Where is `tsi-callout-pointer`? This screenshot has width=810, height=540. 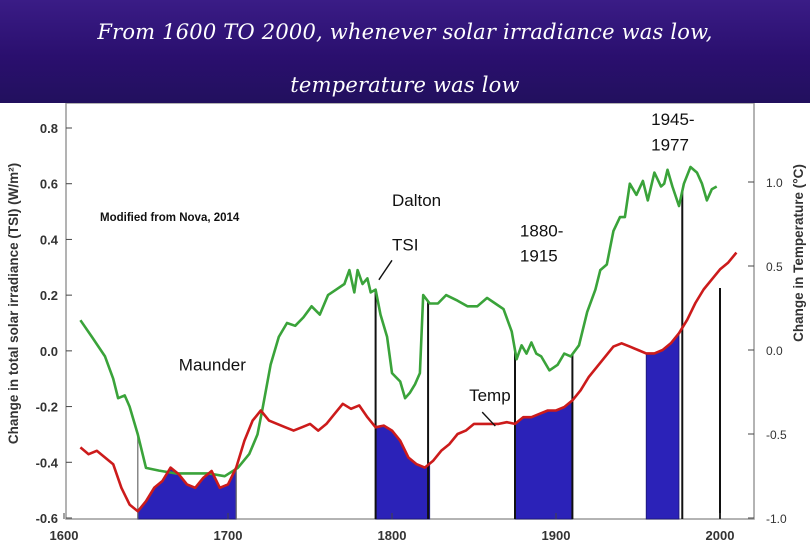 tsi-callout-pointer is located at coordinates (385, 270).